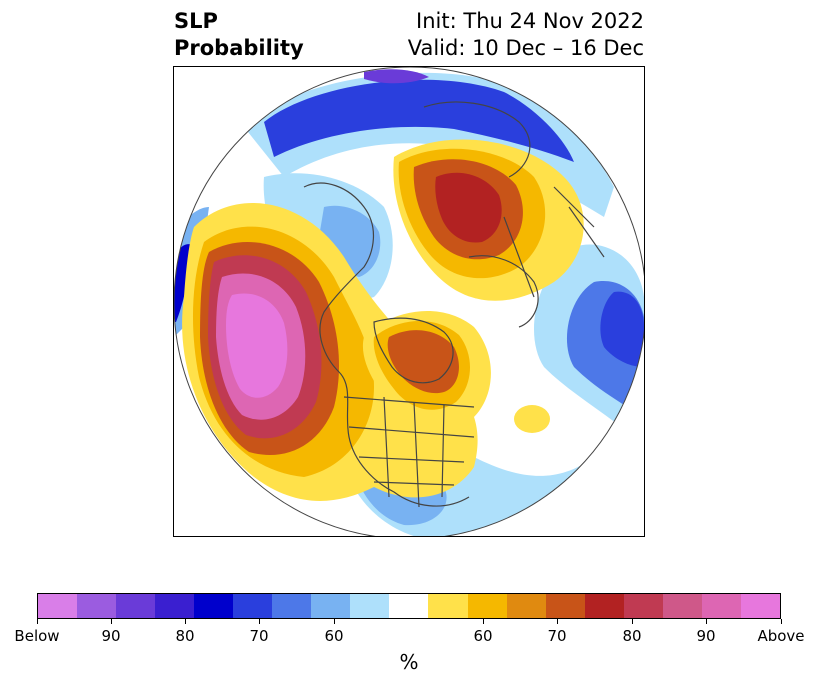 This screenshot has width=819, height=686. Describe the element at coordinates (525, 48) in the screenshot. I see `valid-range-label: Valid: 10 Dec – 16 Dec` at that location.